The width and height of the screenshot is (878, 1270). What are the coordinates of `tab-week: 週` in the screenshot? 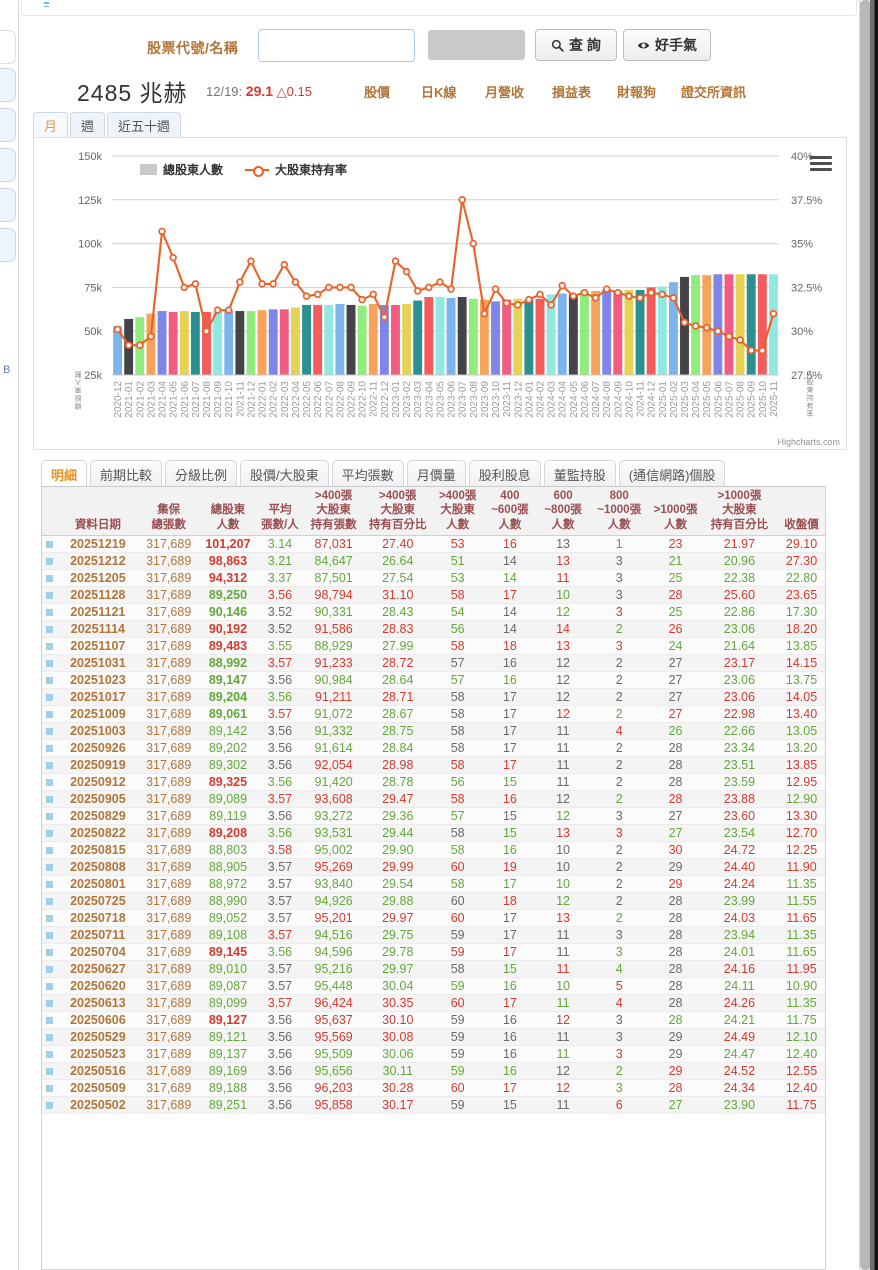 It's located at (88, 125).